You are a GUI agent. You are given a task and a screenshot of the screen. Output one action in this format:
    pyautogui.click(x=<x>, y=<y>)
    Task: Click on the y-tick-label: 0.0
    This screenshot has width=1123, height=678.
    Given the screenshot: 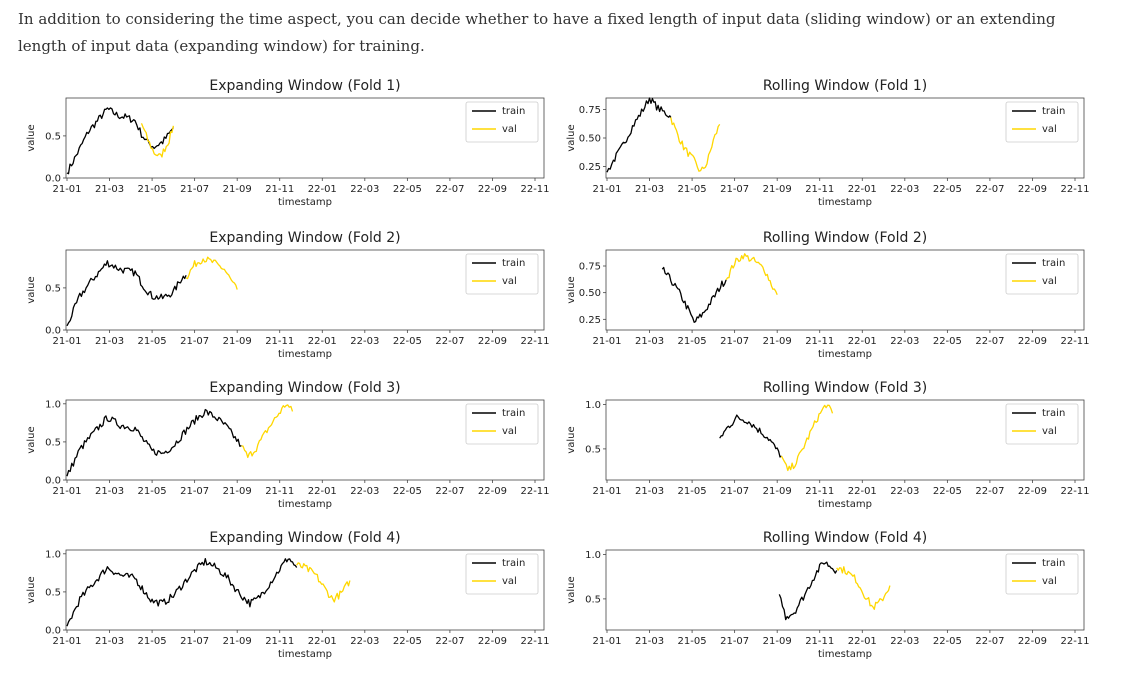 What is the action you would take?
    pyautogui.click(x=53, y=481)
    